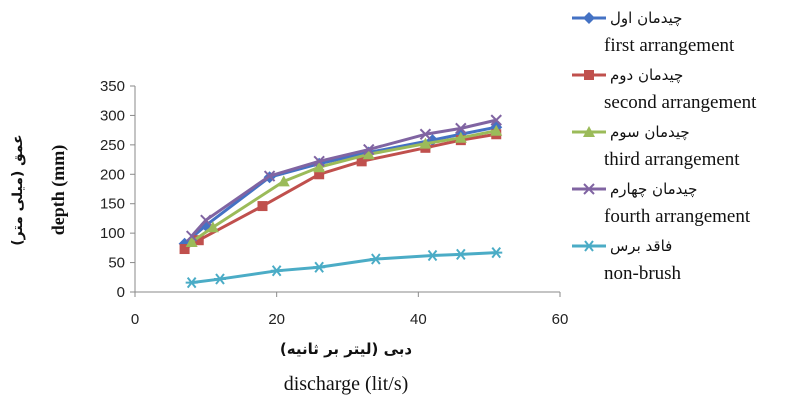  Describe the element at coordinates (112, 233) in the screenshot. I see `y-tick-label: 100` at that location.